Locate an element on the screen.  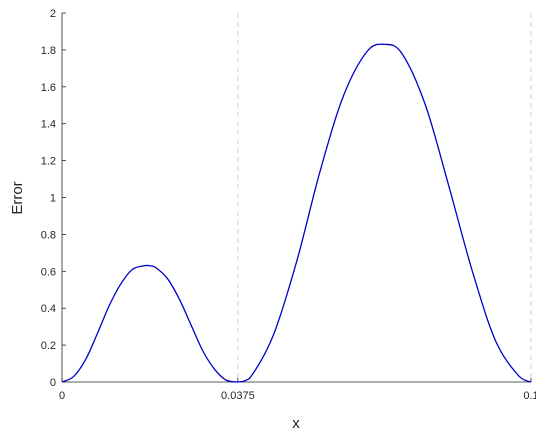
y-tick-label: 0 is located at coordinates (53, 383).